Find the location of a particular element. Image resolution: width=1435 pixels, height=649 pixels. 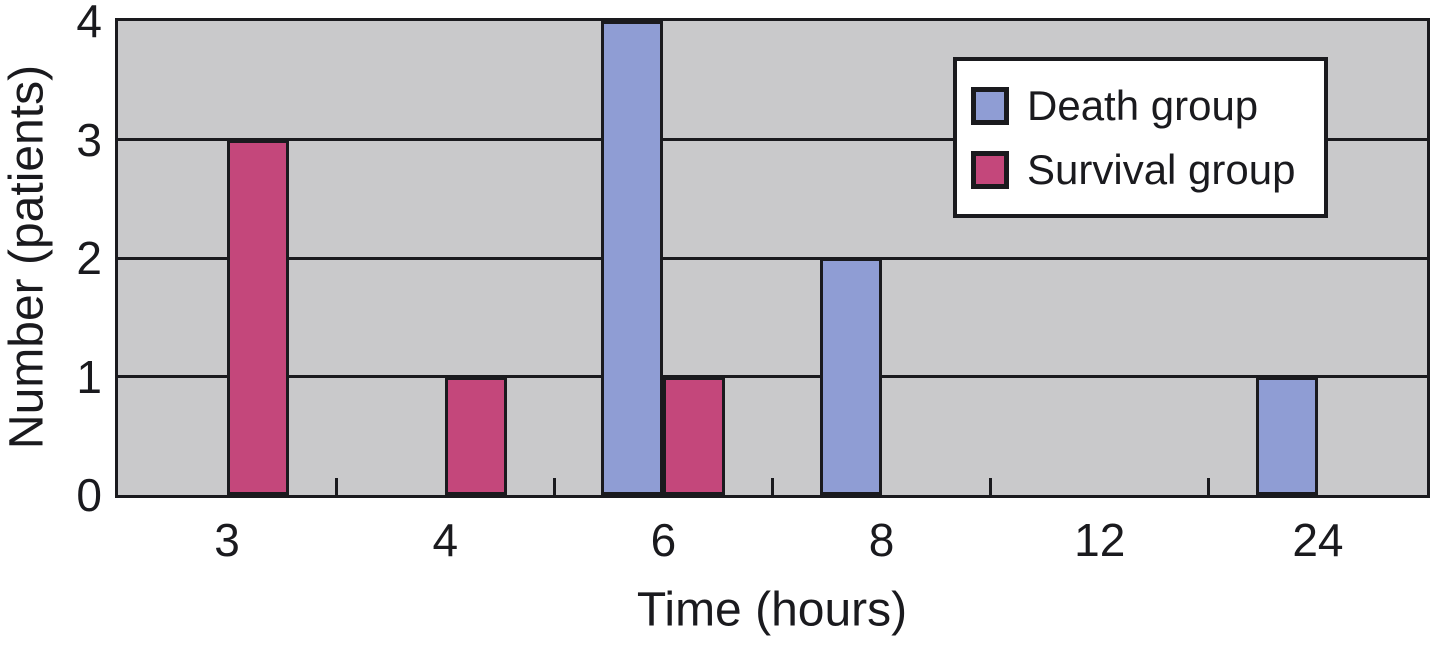

survival-group-bar-4h is located at coordinates (476, 435).